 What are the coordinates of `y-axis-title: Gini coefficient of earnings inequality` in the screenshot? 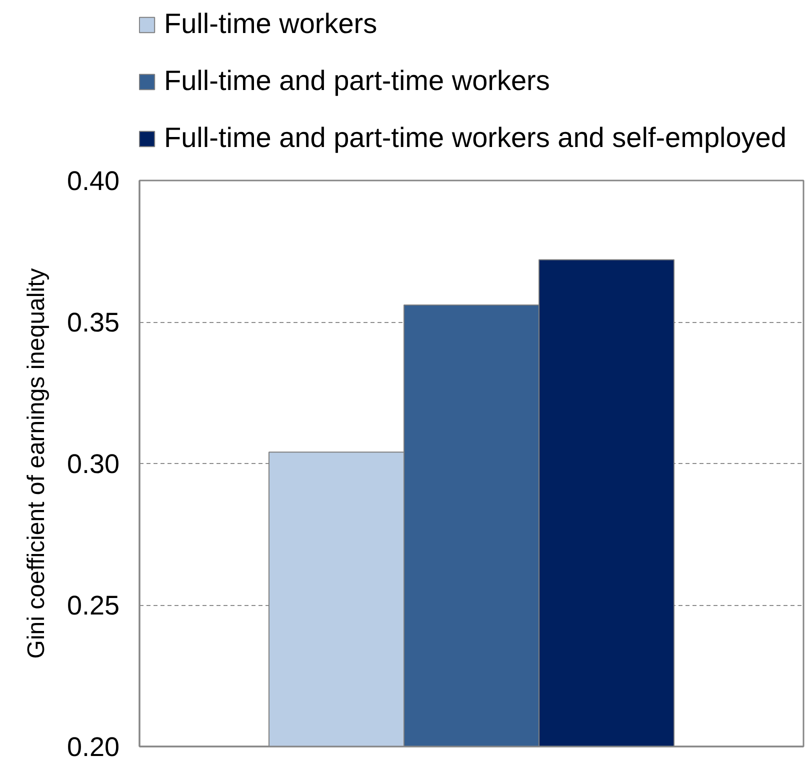 It's located at (36, 463).